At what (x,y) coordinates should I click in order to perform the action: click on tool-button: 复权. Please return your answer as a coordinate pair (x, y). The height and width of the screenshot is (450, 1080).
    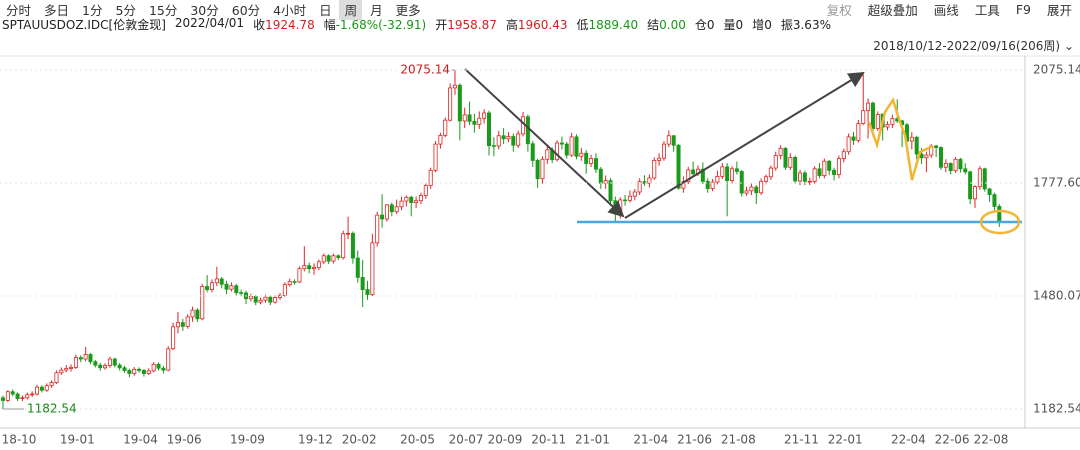
    Looking at the image, I should click on (839, 10).